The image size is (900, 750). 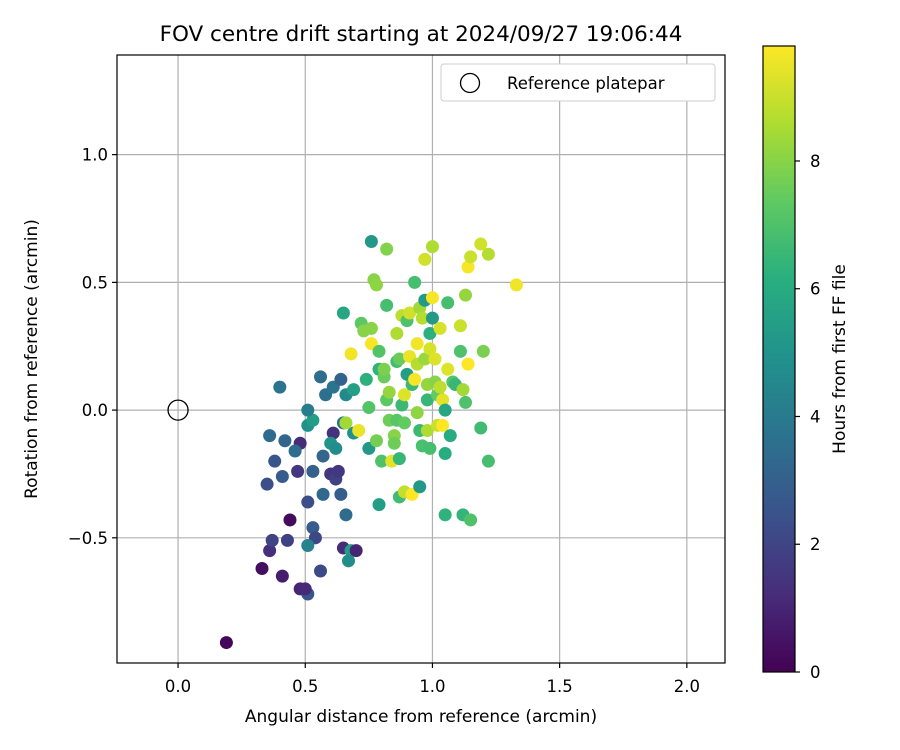 I want to click on legend-box, so click(x=578, y=82).